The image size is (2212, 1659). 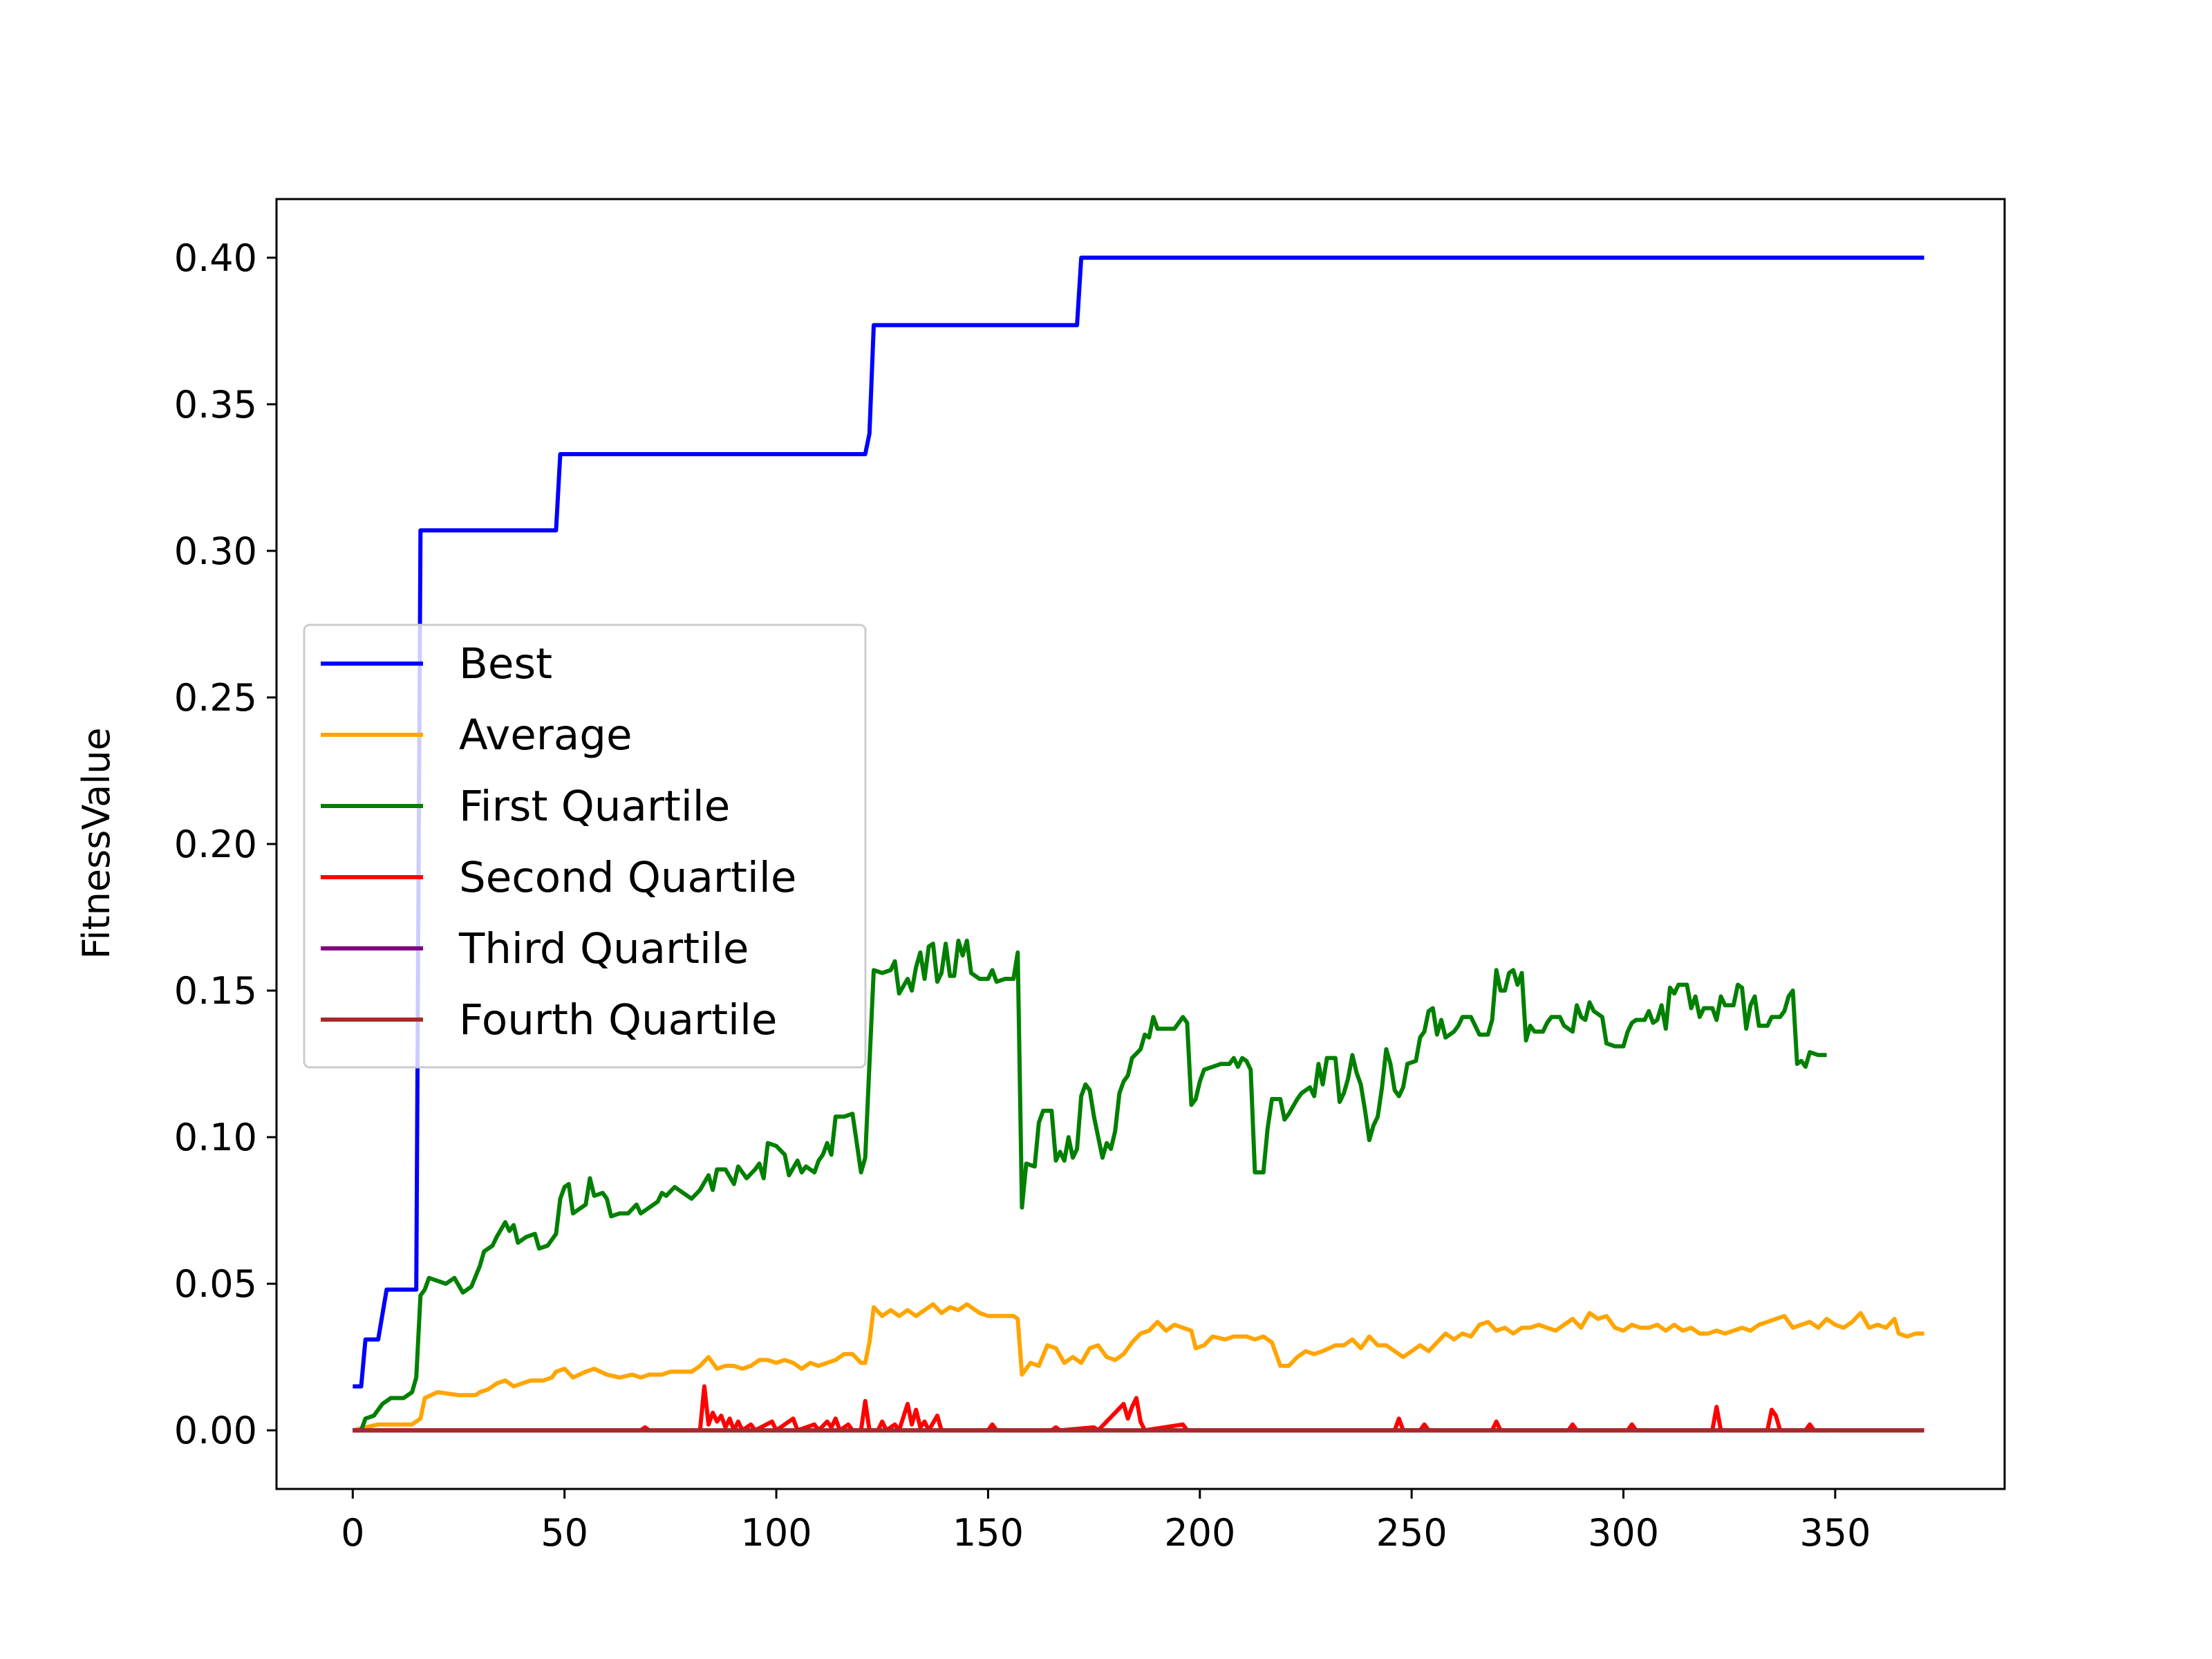 What do you see at coordinates (506, 663) in the screenshot?
I see `legend-label-best: Best` at bounding box center [506, 663].